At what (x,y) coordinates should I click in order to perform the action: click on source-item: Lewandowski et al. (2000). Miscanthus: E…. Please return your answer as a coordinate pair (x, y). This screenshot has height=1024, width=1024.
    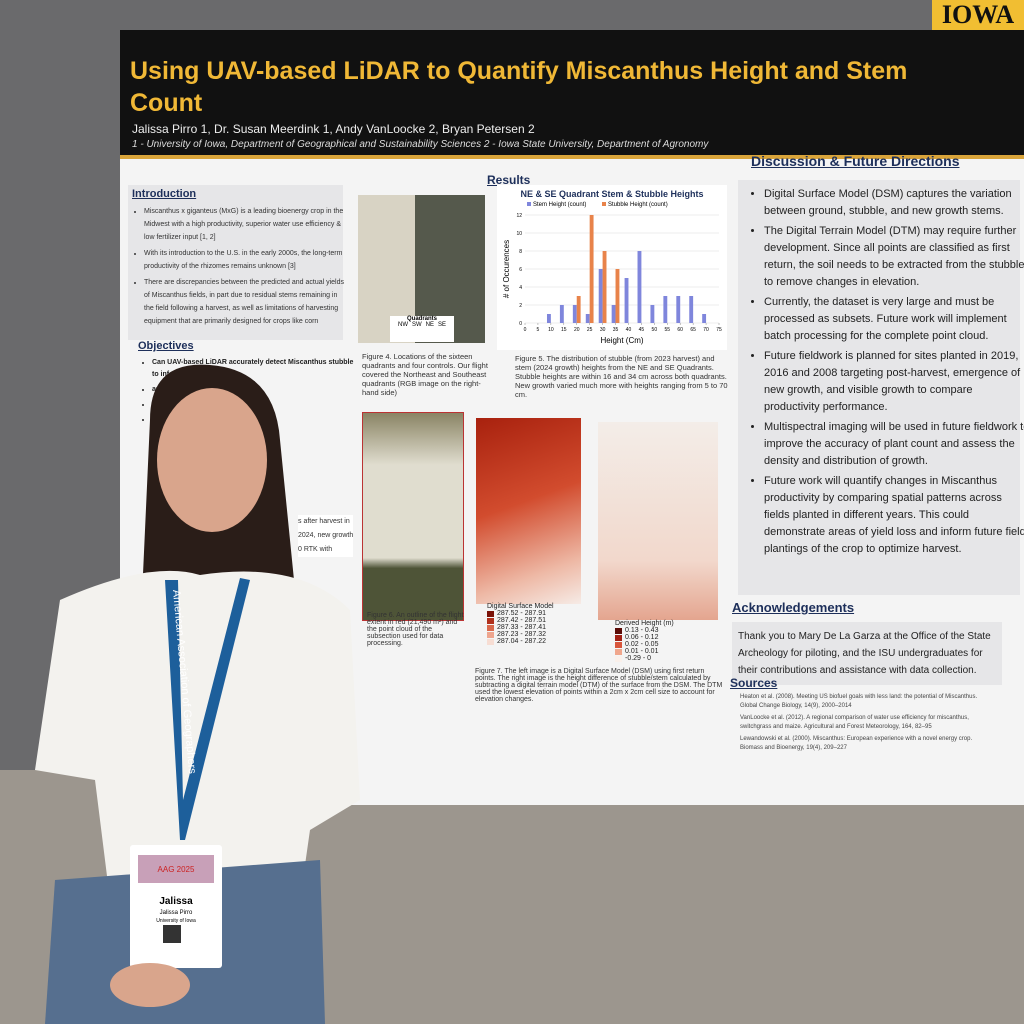
    Looking at the image, I should click on (856, 743).